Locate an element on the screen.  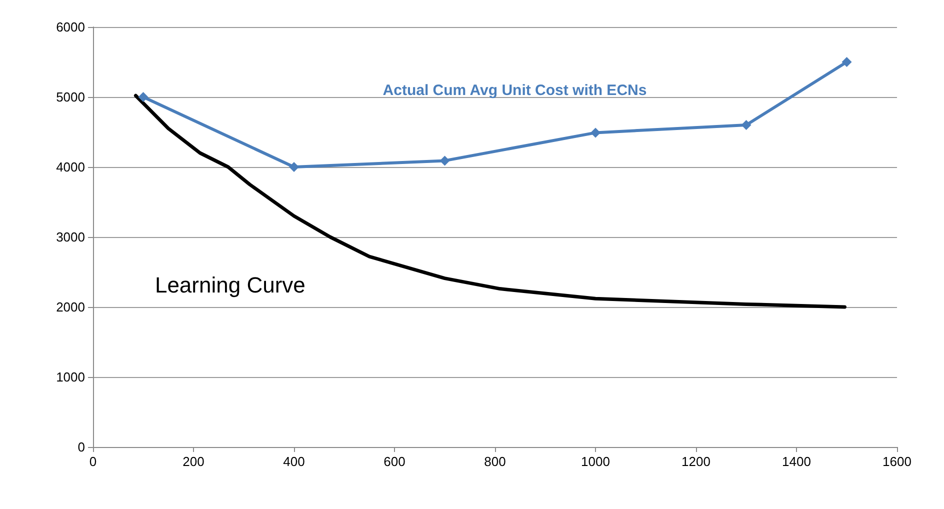
text: Actual Cum Avg Unit Cost with ECNs is located at coordinates (514, 91).